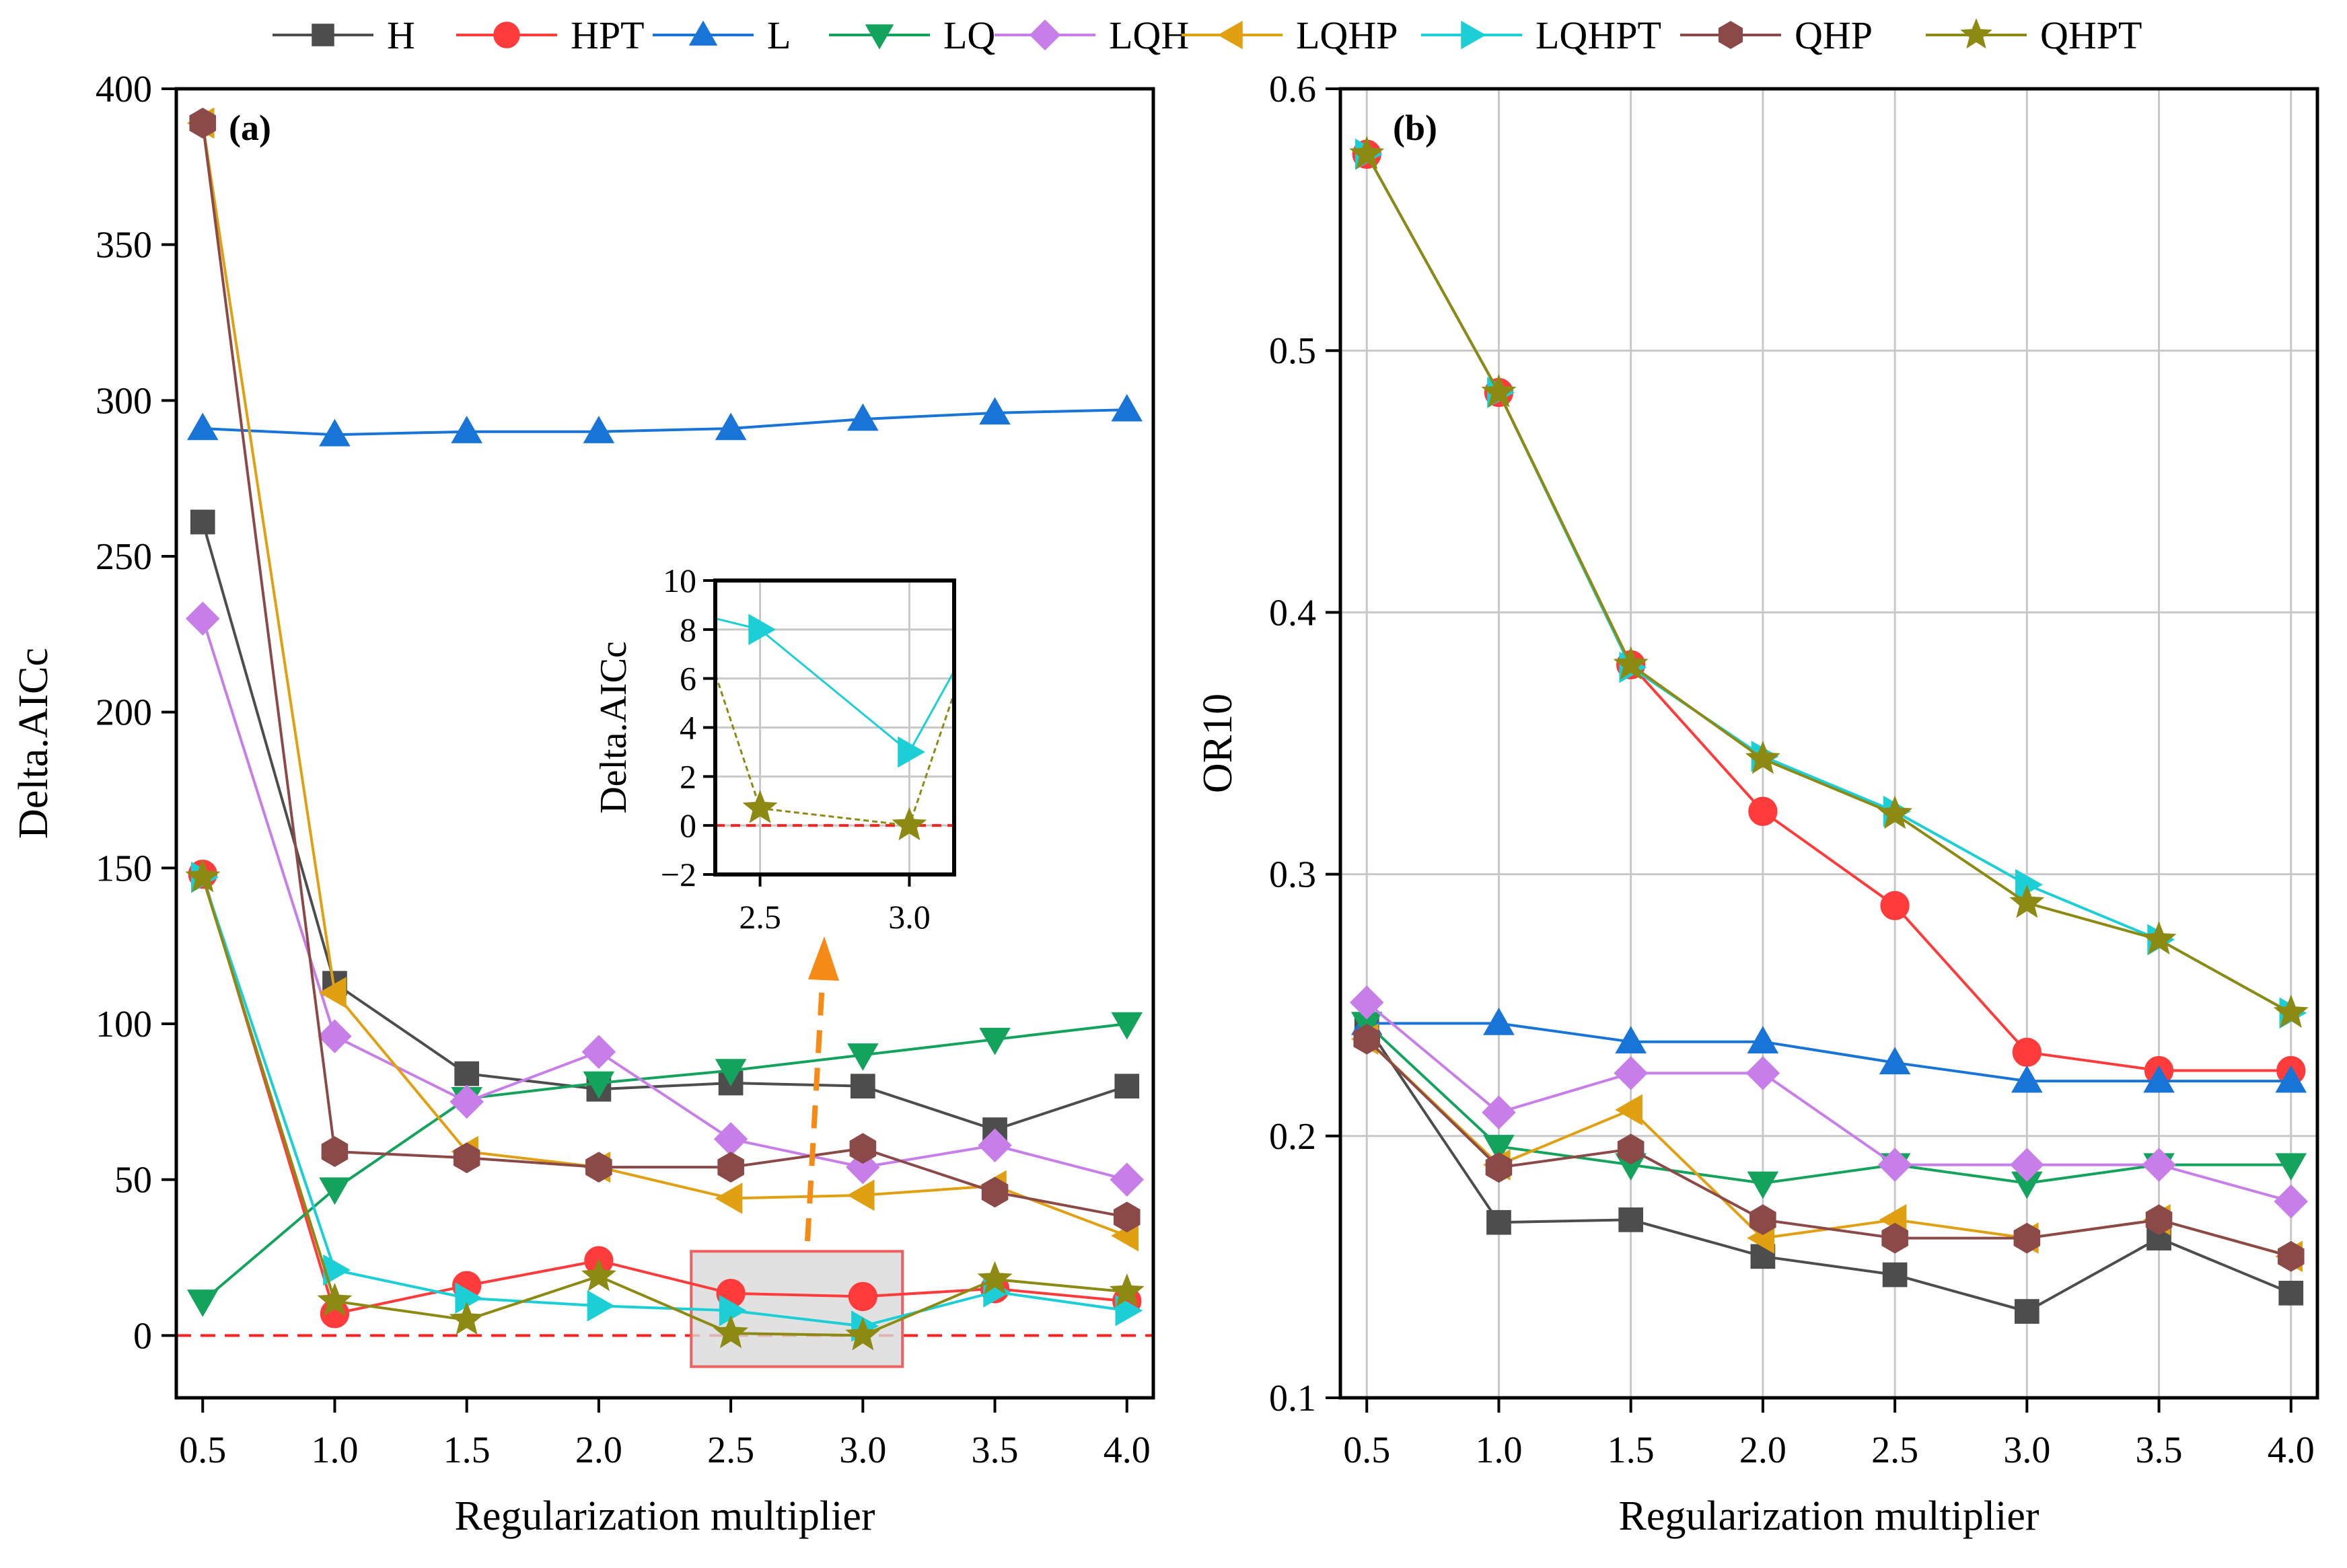  What do you see at coordinates (124, 713) in the screenshot?
I see `y-tick-label: 200` at bounding box center [124, 713].